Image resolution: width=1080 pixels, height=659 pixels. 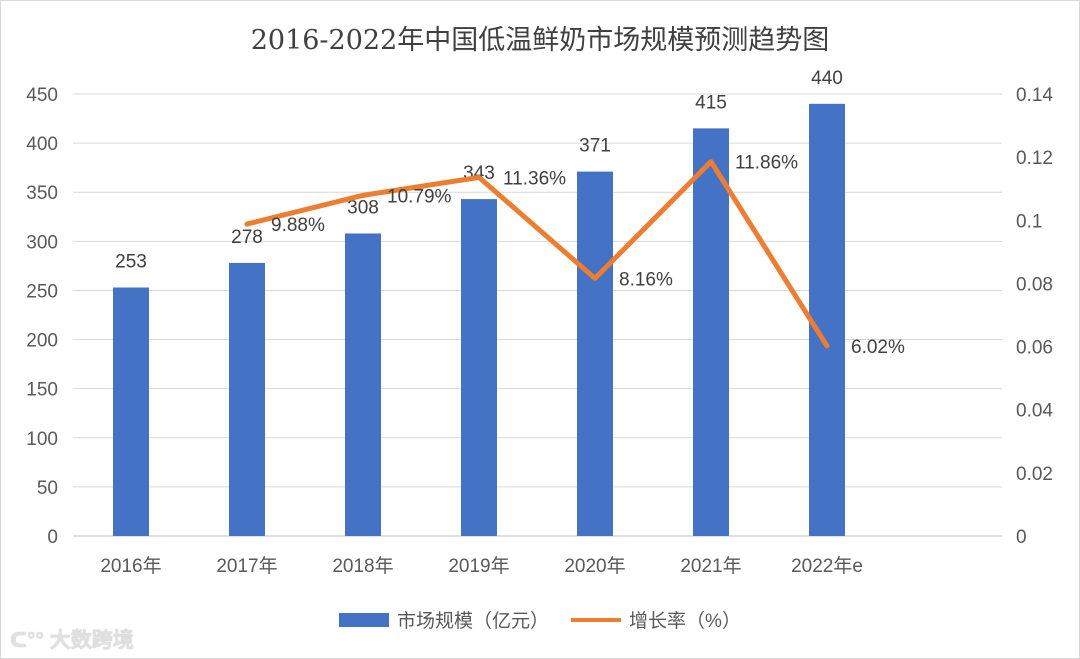 I want to click on line-data-label: 11.36%, so click(x=534, y=178).